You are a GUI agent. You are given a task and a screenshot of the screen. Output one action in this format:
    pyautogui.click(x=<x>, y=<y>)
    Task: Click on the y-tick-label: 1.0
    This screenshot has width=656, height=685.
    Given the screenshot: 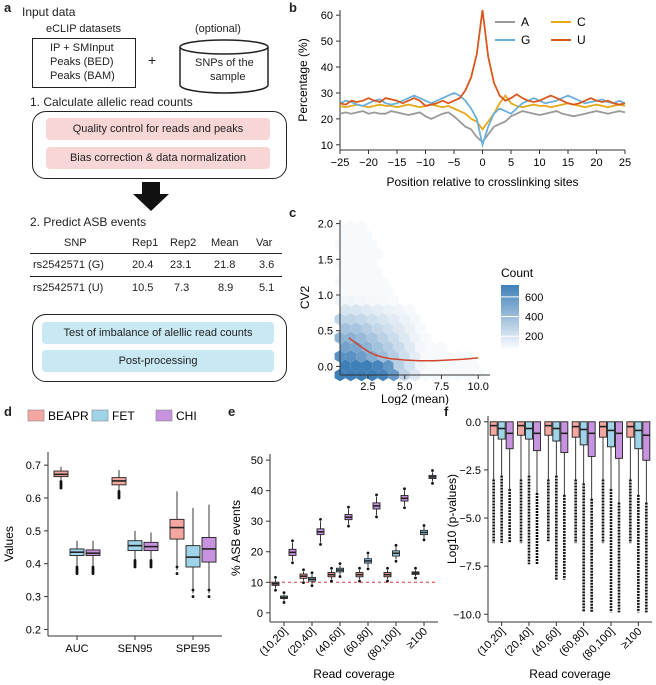 What is the action you would take?
    pyautogui.click(x=325, y=296)
    